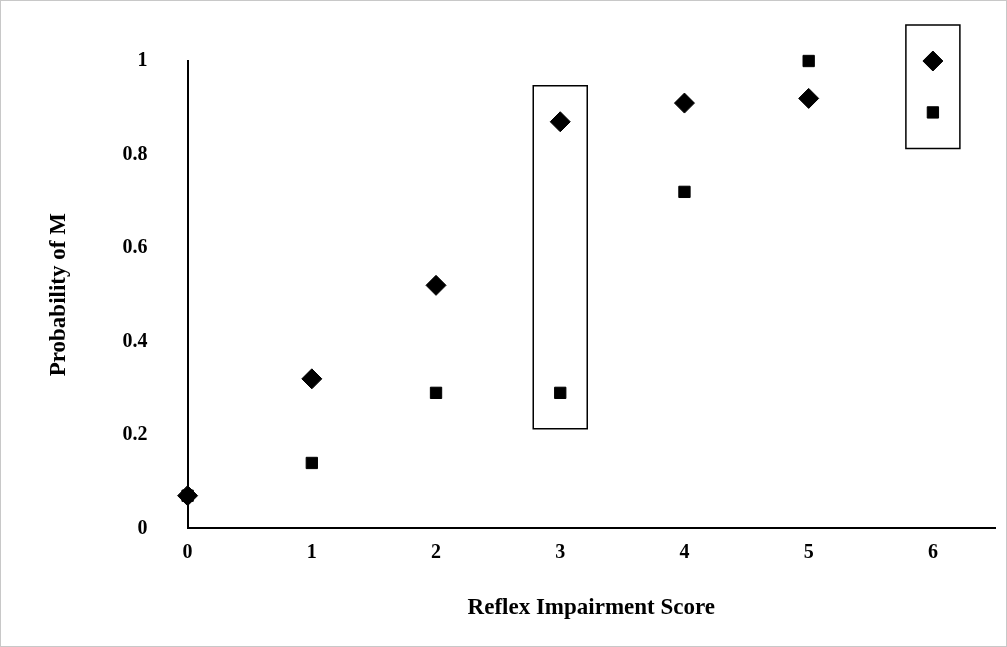 Image resolution: width=1007 pixels, height=647 pixels. What do you see at coordinates (135, 339) in the screenshot?
I see `y-tick-label: 0.4` at bounding box center [135, 339].